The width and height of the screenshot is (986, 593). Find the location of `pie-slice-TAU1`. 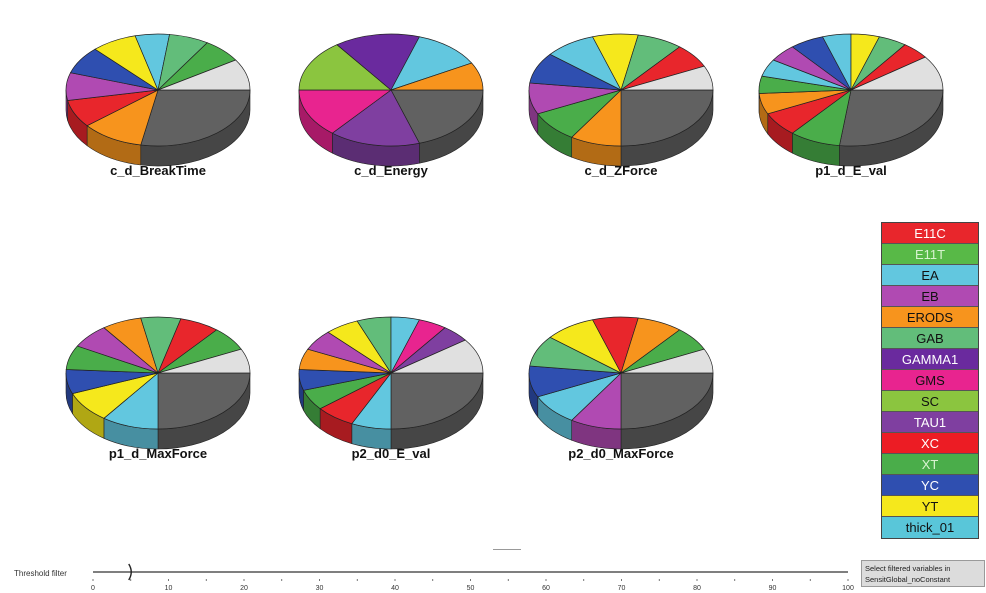

pie-slice-TAU1 is located at coordinates (375, 118).